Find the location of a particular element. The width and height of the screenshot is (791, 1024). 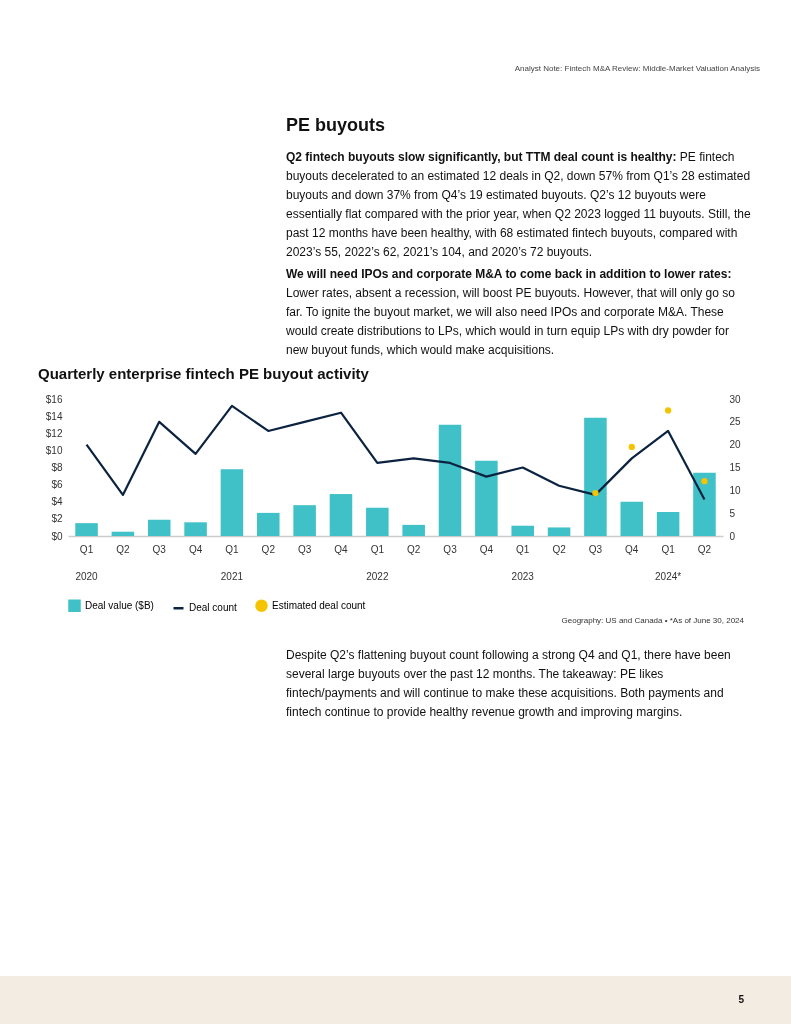

y-tick-label: $16 is located at coordinates (54, 399).